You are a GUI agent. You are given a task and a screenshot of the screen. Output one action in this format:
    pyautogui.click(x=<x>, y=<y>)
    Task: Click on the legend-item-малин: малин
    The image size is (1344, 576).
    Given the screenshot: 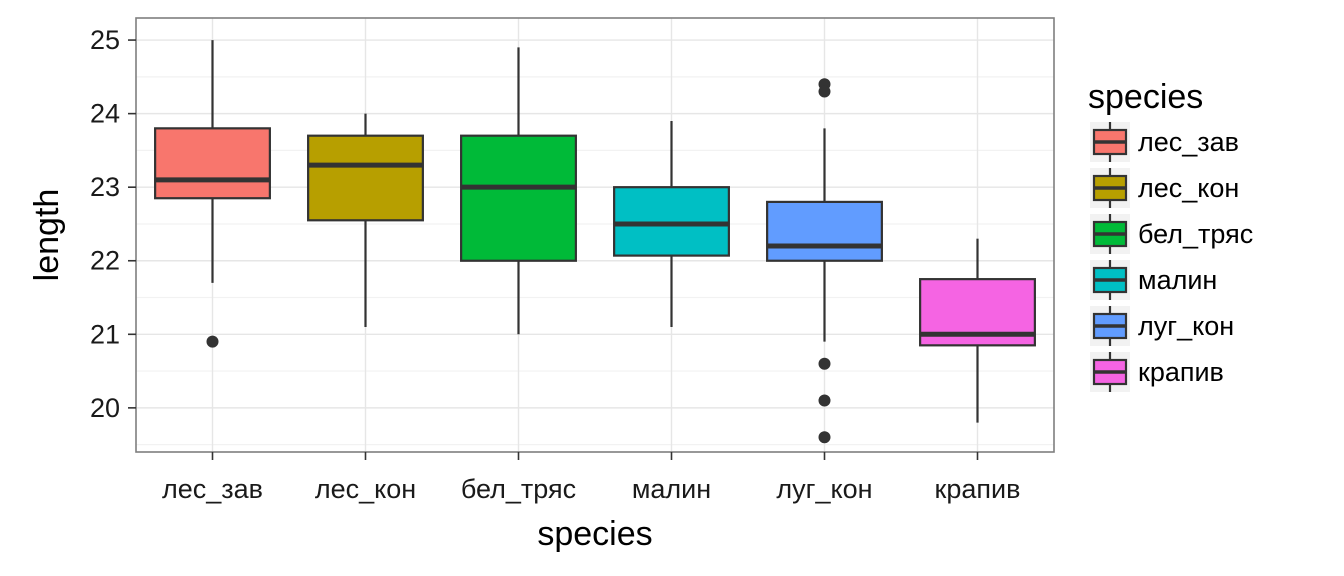 What is the action you would take?
    pyautogui.click(x=1153, y=280)
    